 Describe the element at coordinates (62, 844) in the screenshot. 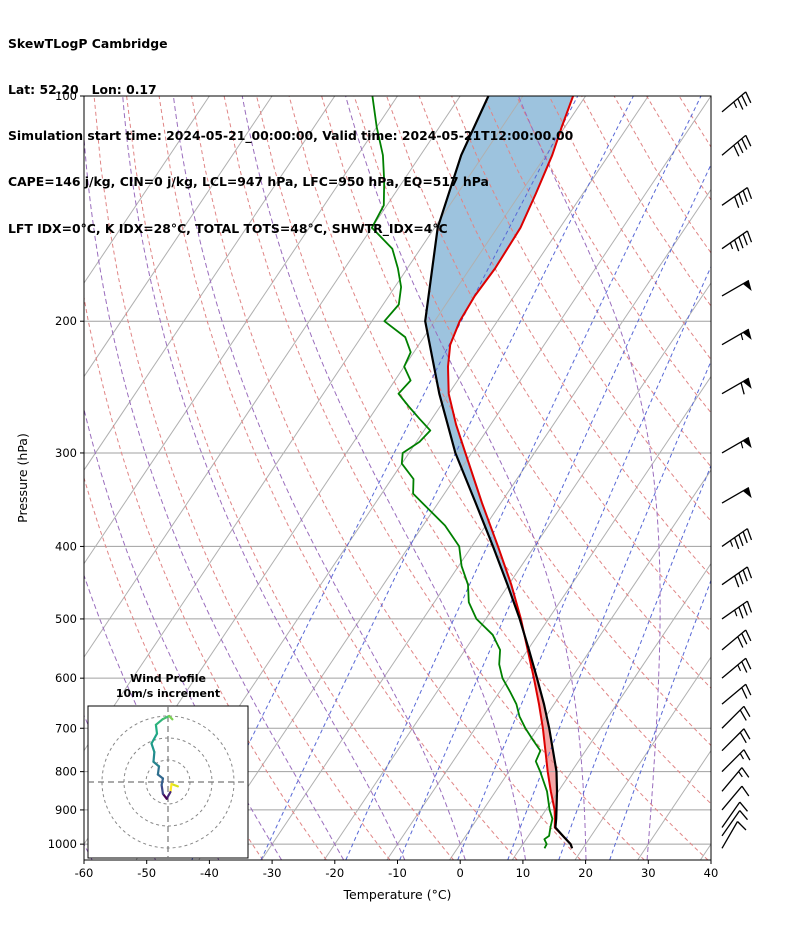

I see `y-tick-label: 1000` at that location.